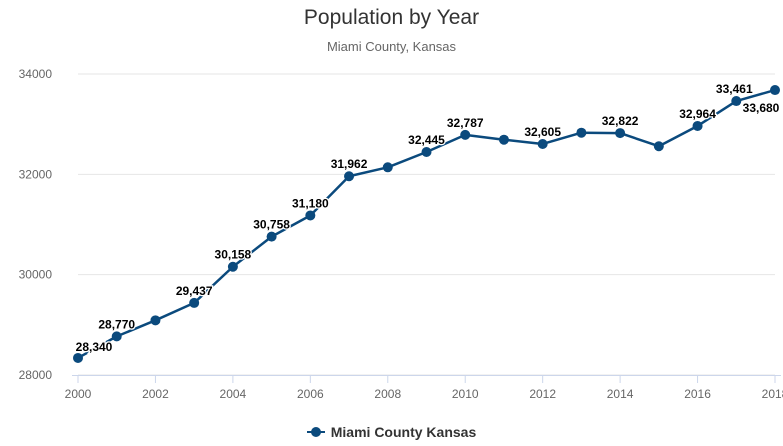 This screenshot has height=446, width=783. What do you see at coordinates (697, 114) in the screenshot?
I see `data-label-2016: 32,964` at bounding box center [697, 114].